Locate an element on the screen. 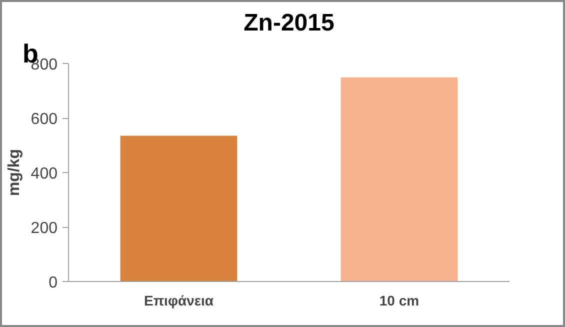  y-tick-label: 600 is located at coordinates (44, 119).